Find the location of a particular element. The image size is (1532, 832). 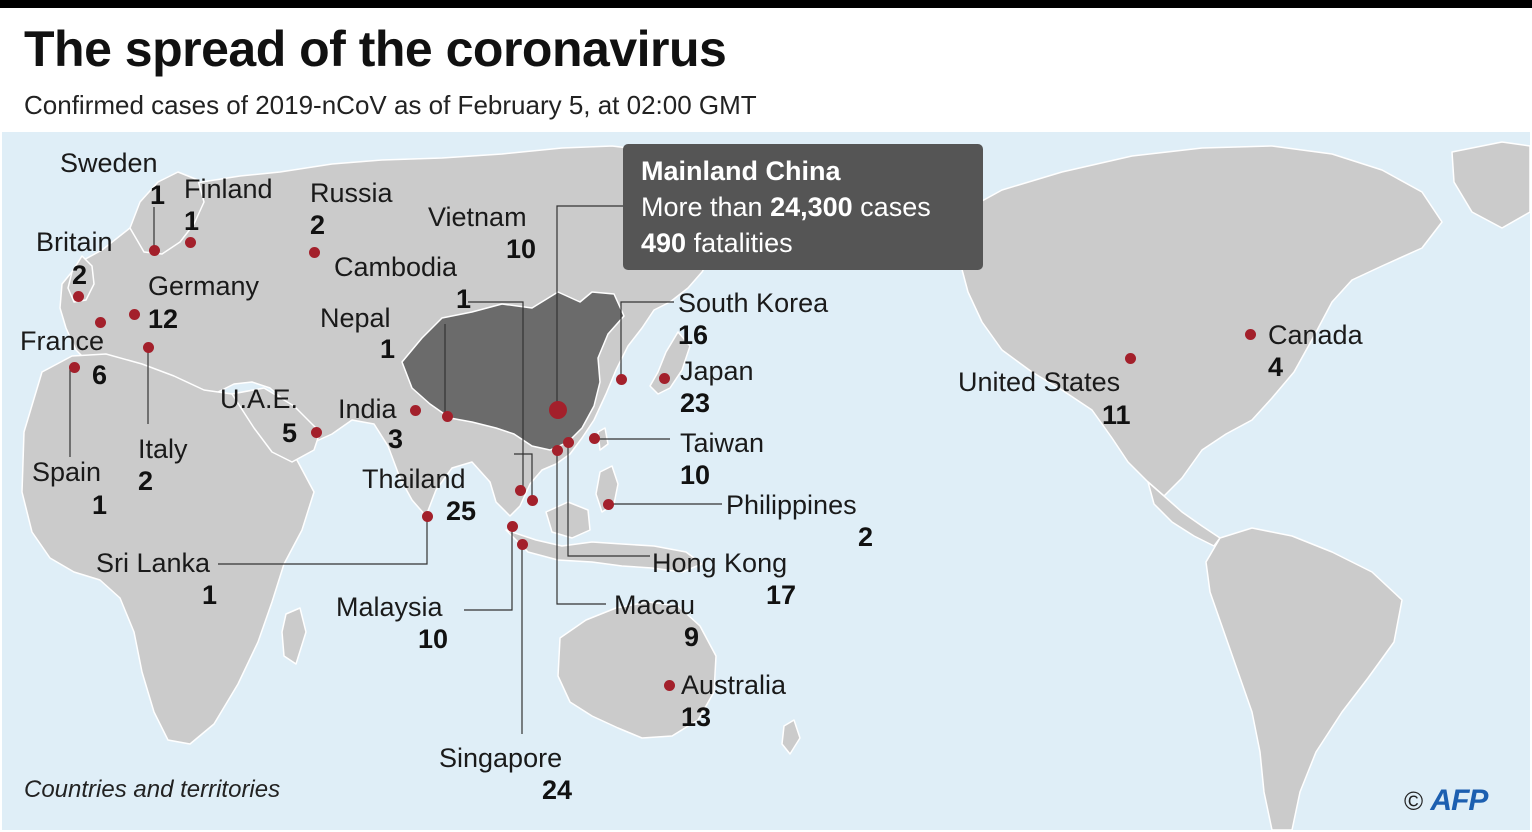

count-france: 6 is located at coordinates (100, 375).